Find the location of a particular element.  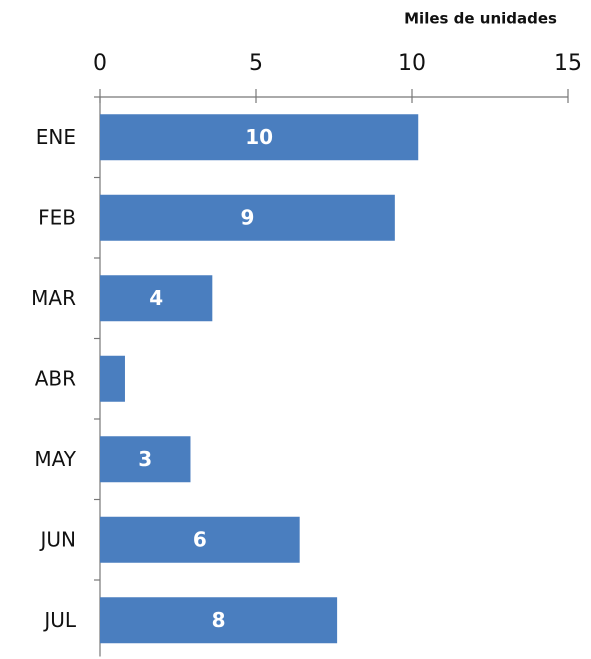

y-tick-label: FEB is located at coordinates (57, 217).